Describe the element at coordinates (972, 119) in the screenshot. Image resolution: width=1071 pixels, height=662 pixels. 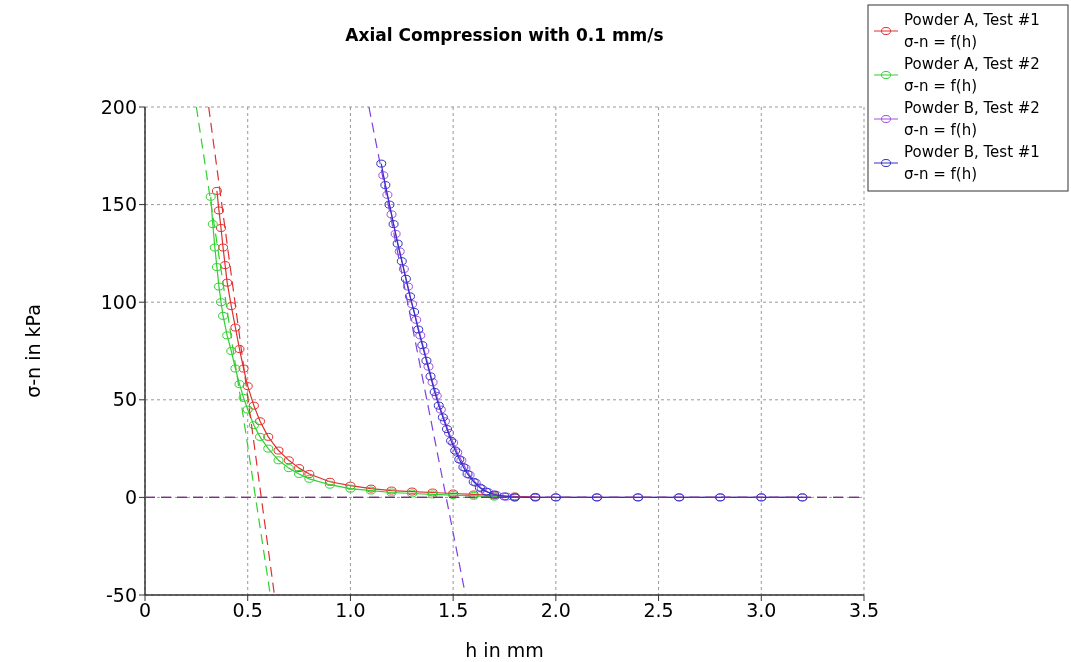
I see `legend-label: Powder B, Test #2 σ-n = f(h)` at that location.